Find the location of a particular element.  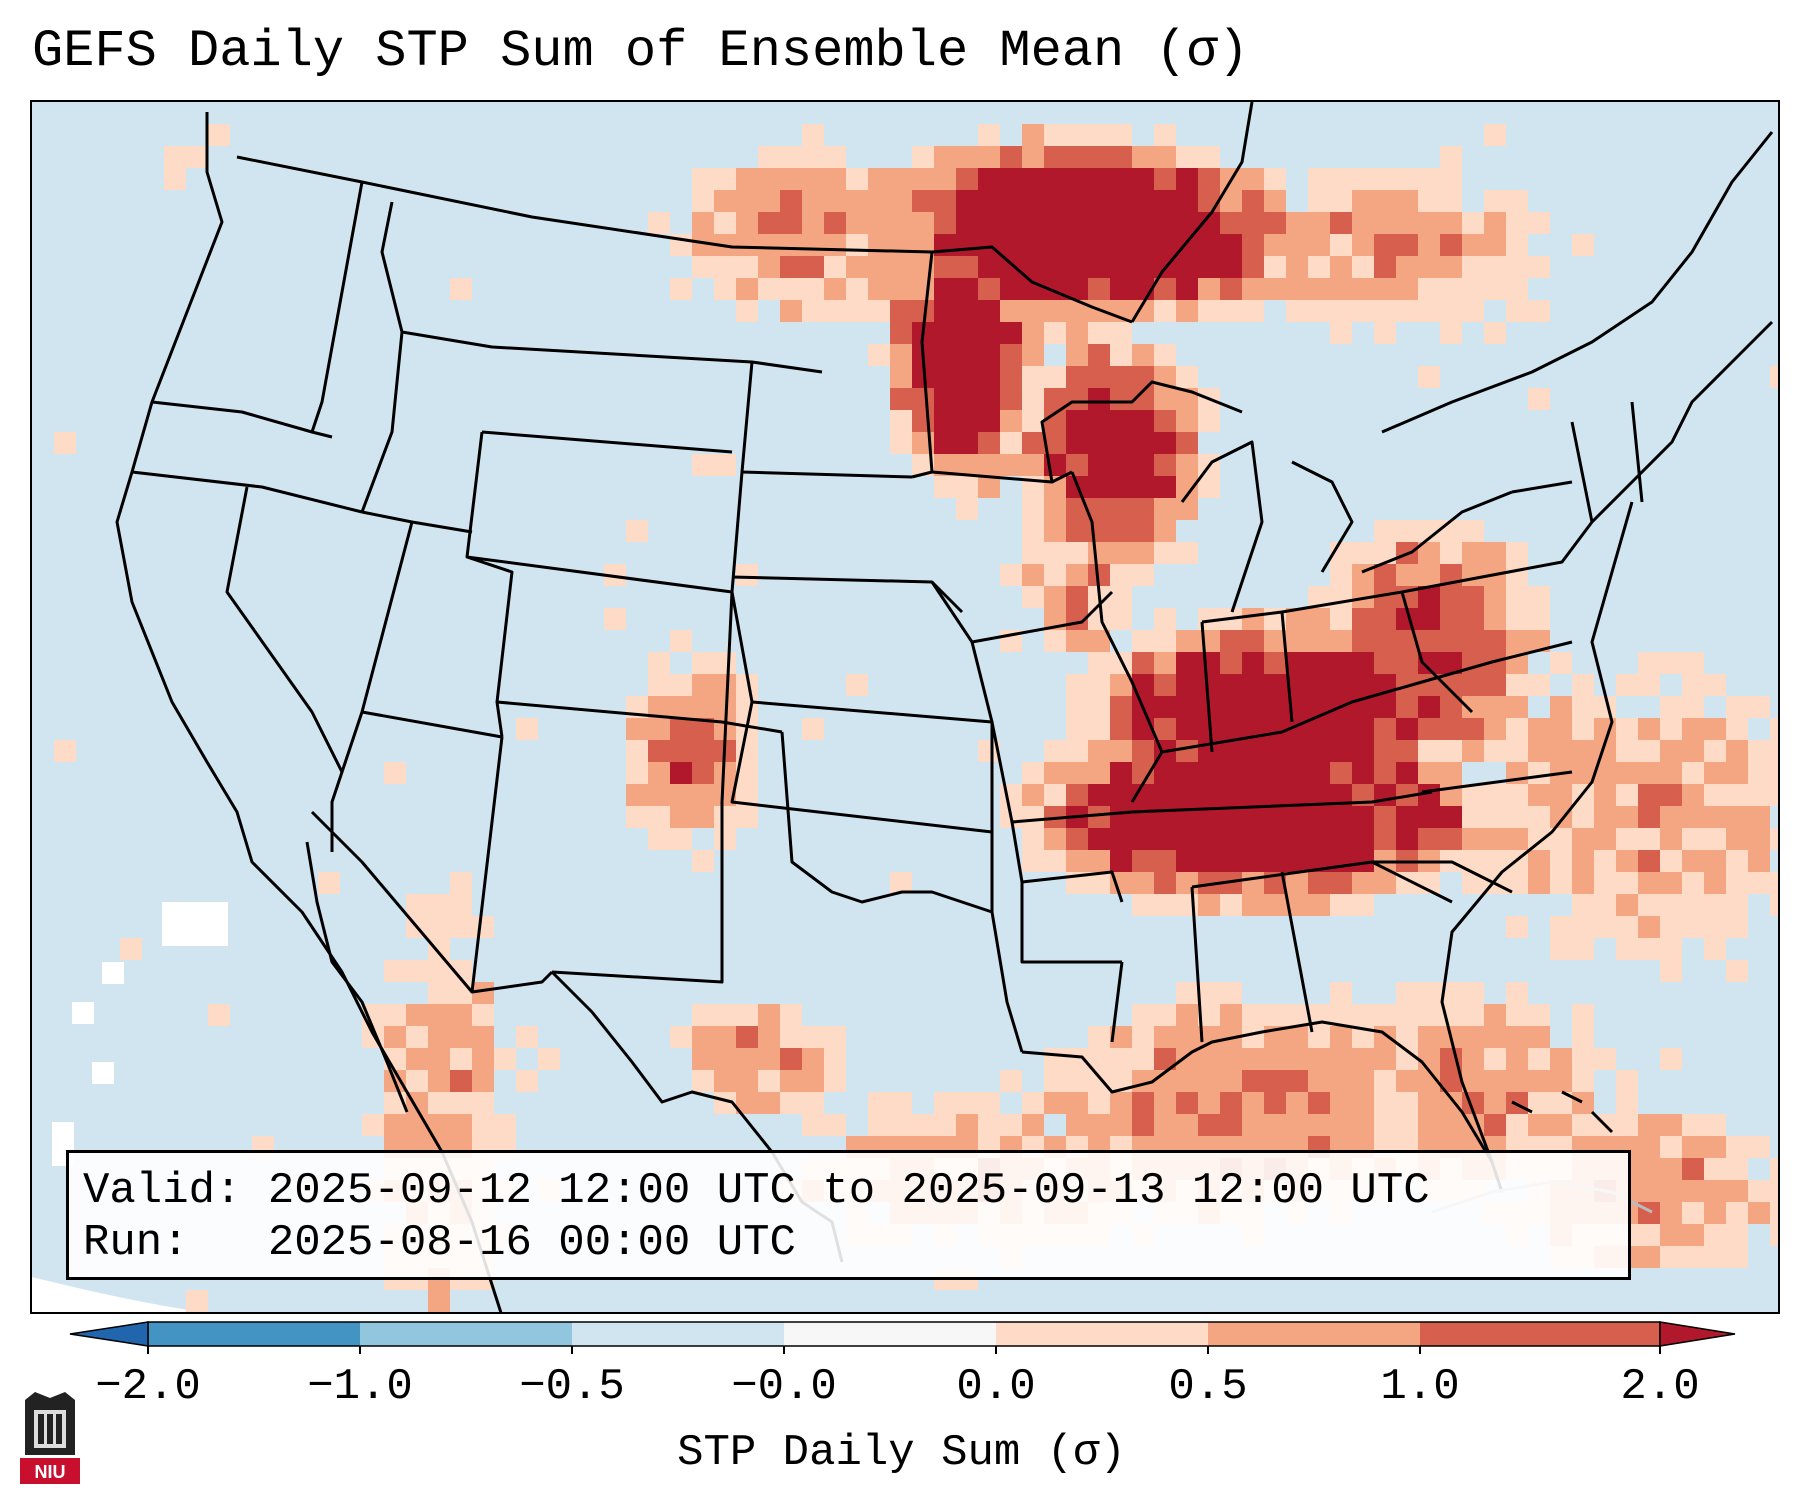

northeast-borders is located at coordinates (1587, 517).